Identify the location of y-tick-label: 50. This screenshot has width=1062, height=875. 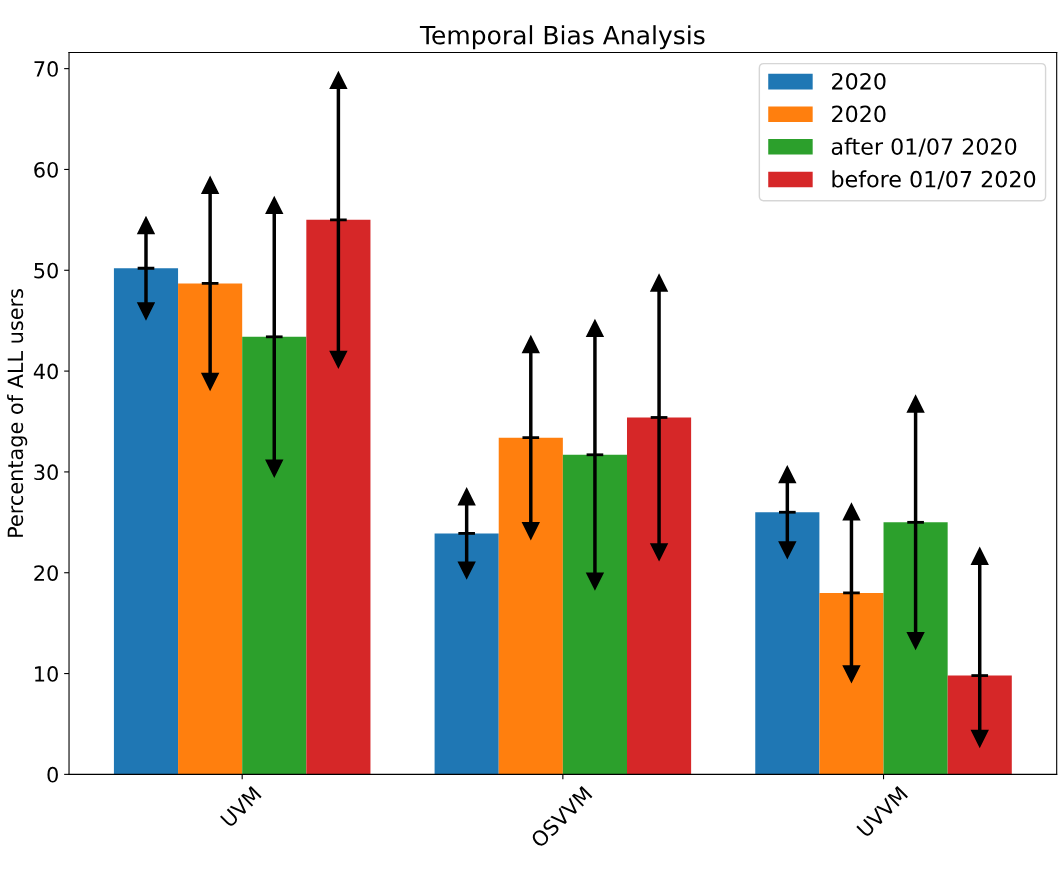
(46, 270).